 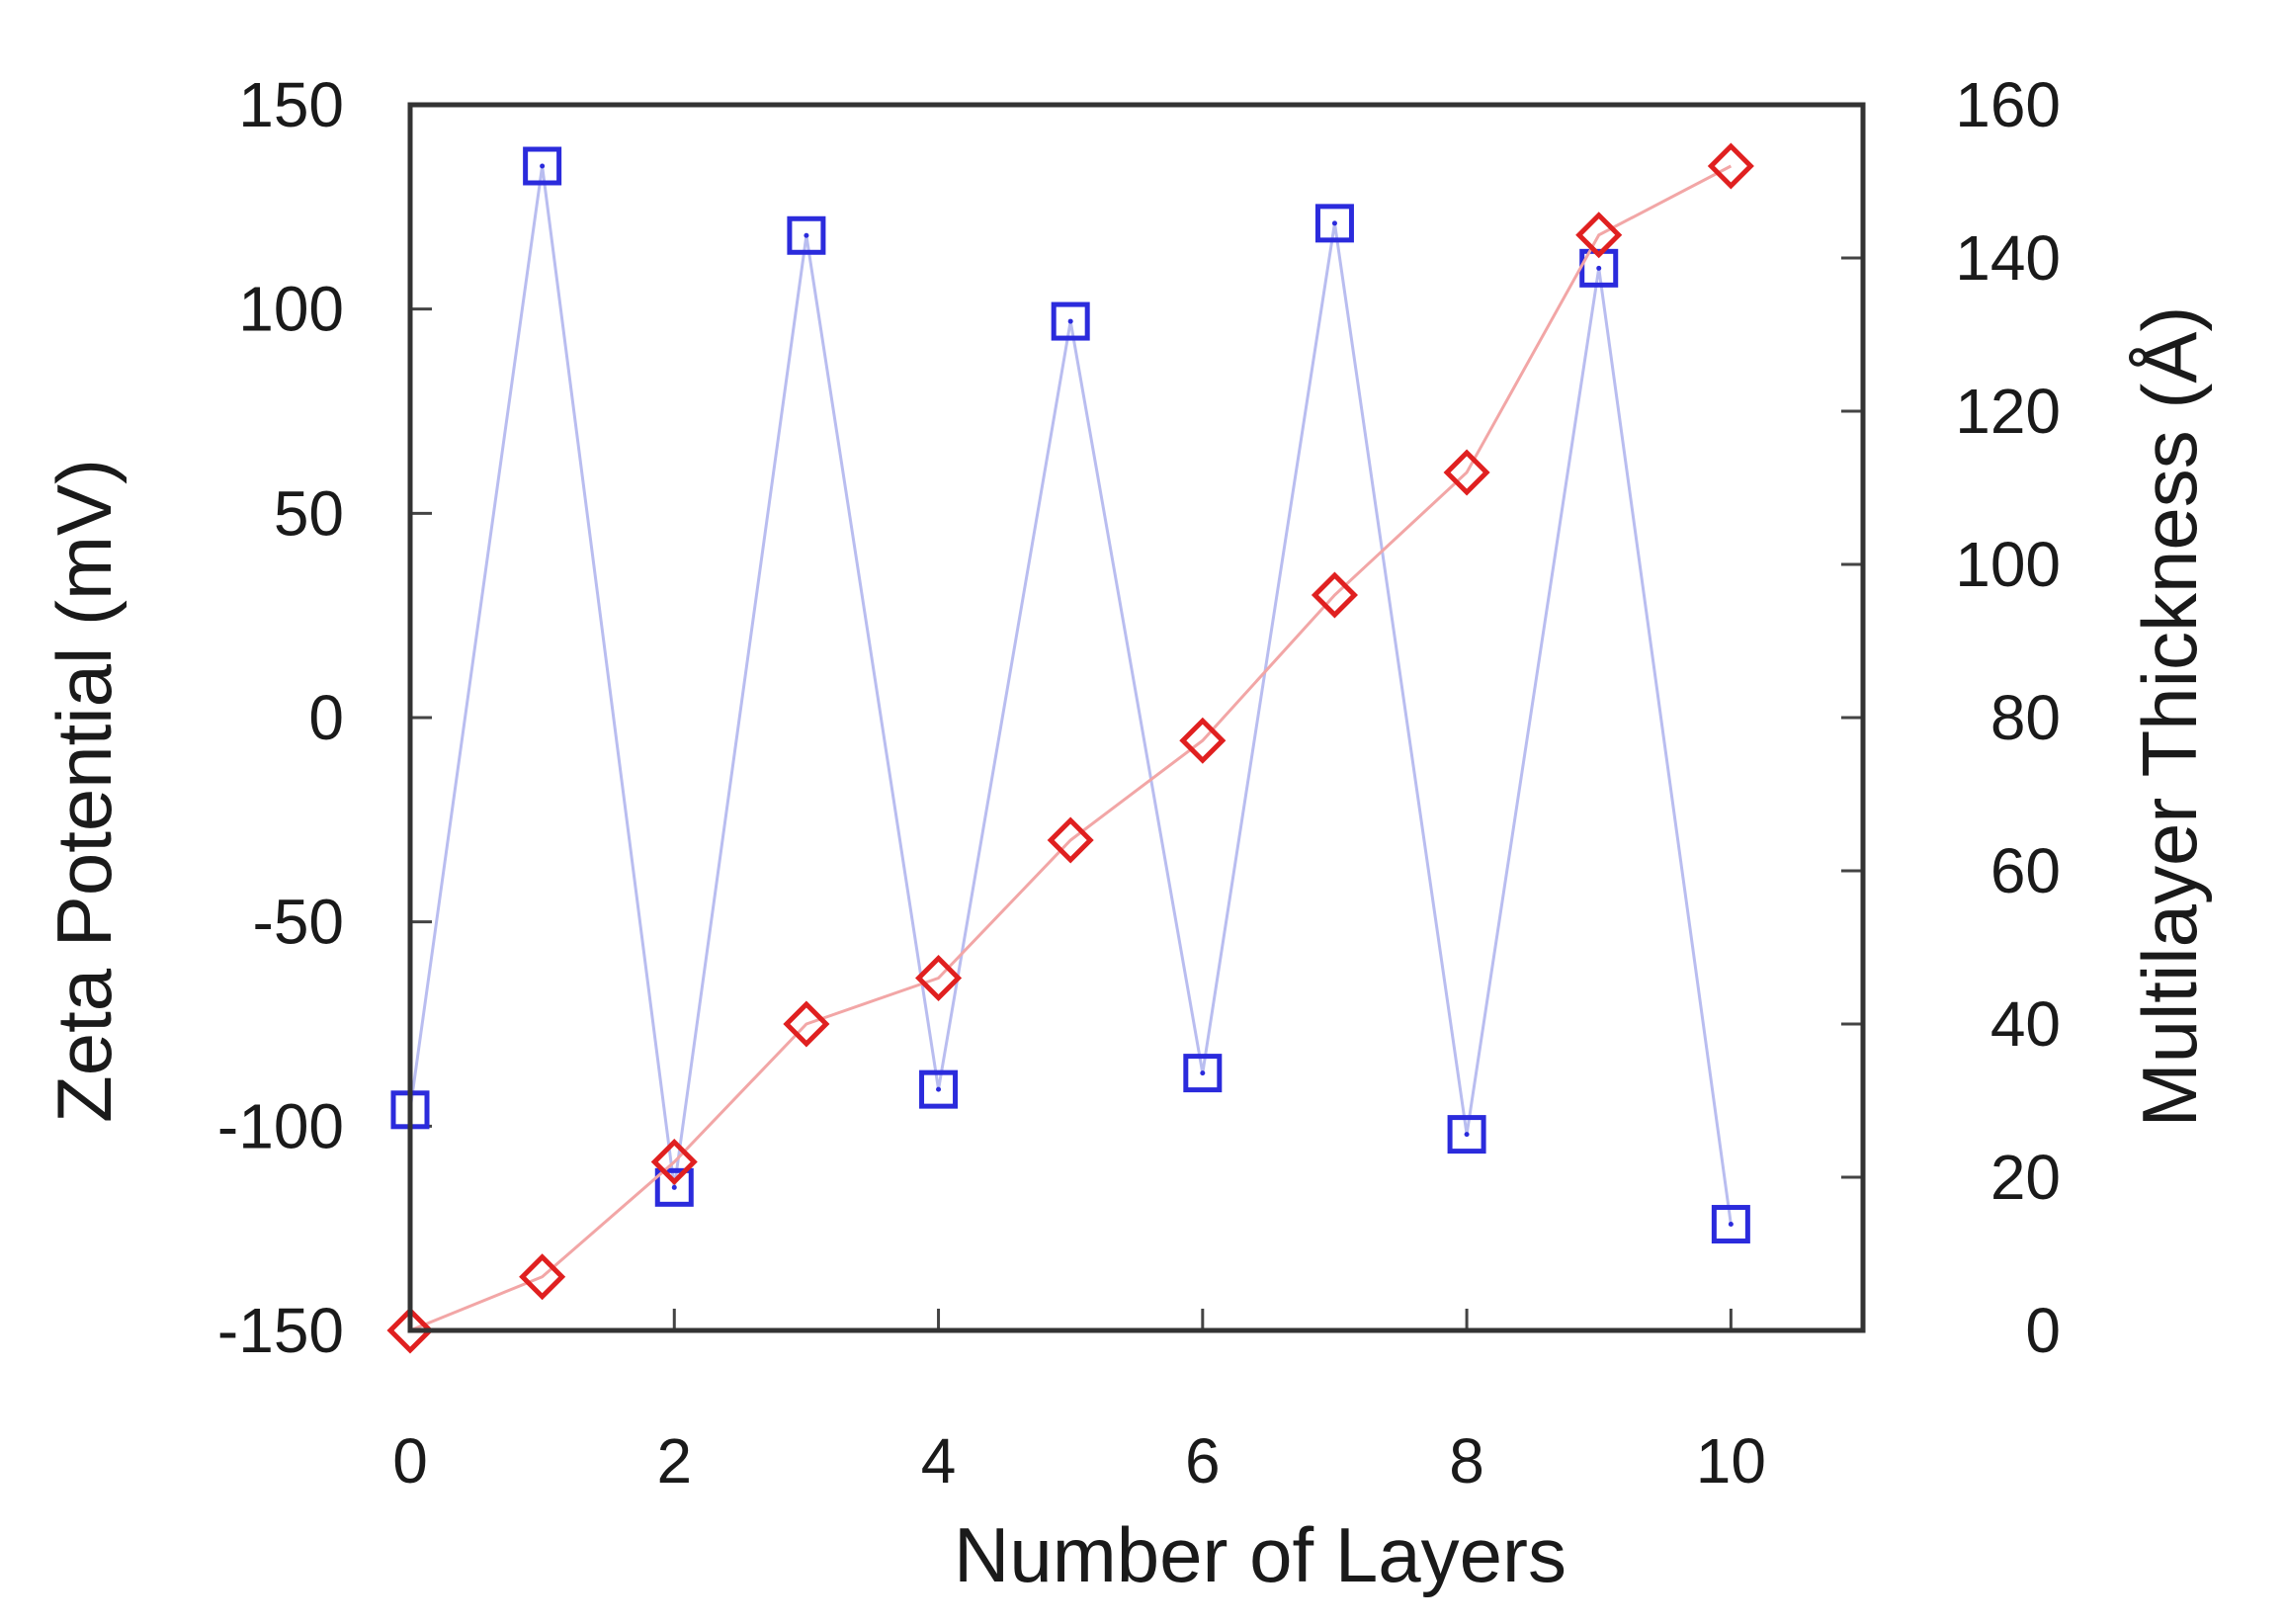 What do you see at coordinates (2025, 1024) in the screenshot?
I see `y2-tick-label: 40` at bounding box center [2025, 1024].